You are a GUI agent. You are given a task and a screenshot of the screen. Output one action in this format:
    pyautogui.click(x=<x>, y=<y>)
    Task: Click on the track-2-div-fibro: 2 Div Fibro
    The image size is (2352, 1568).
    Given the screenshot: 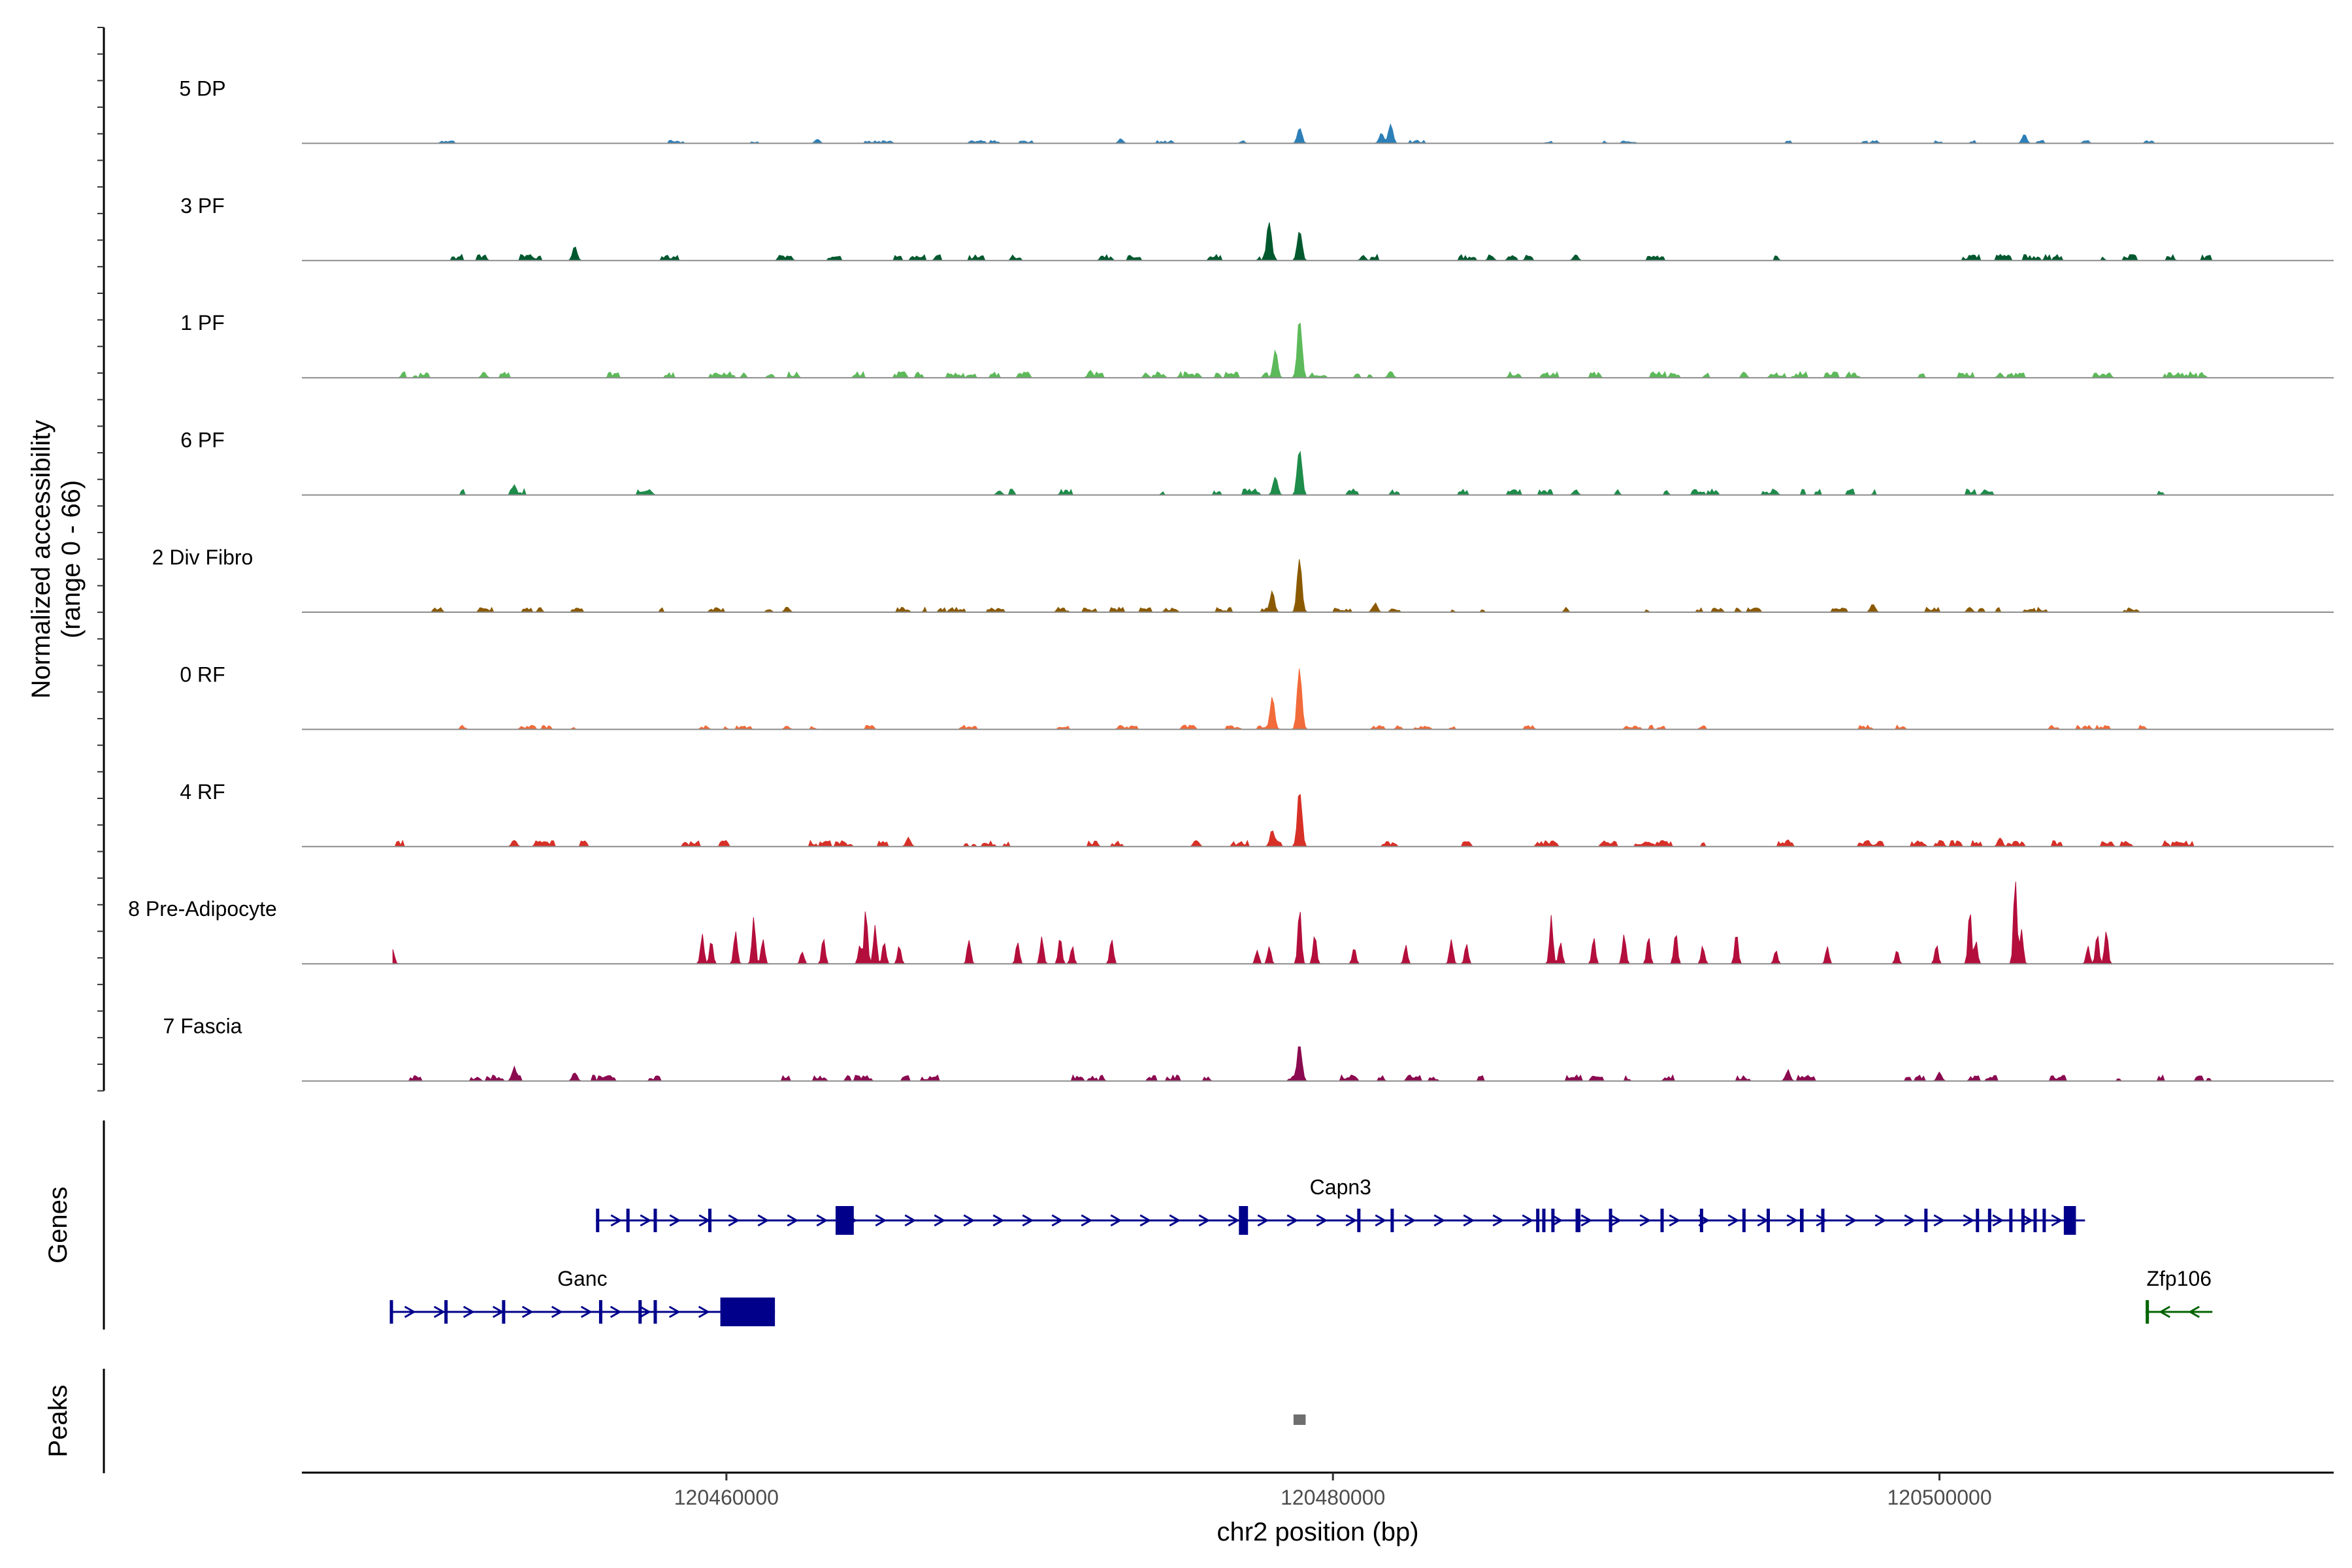 What is the action you would take?
    pyautogui.click(x=1243, y=579)
    